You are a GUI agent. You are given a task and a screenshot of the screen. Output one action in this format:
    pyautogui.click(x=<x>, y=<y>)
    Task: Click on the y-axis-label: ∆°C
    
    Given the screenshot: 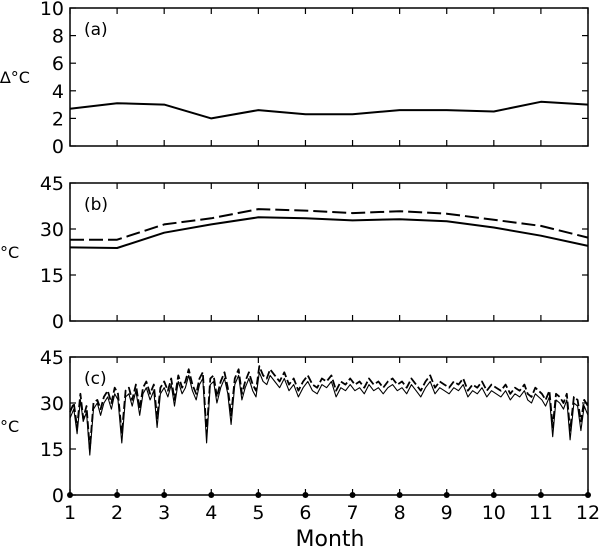 What is the action you would take?
    pyautogui.click(x=15, y=77)
    